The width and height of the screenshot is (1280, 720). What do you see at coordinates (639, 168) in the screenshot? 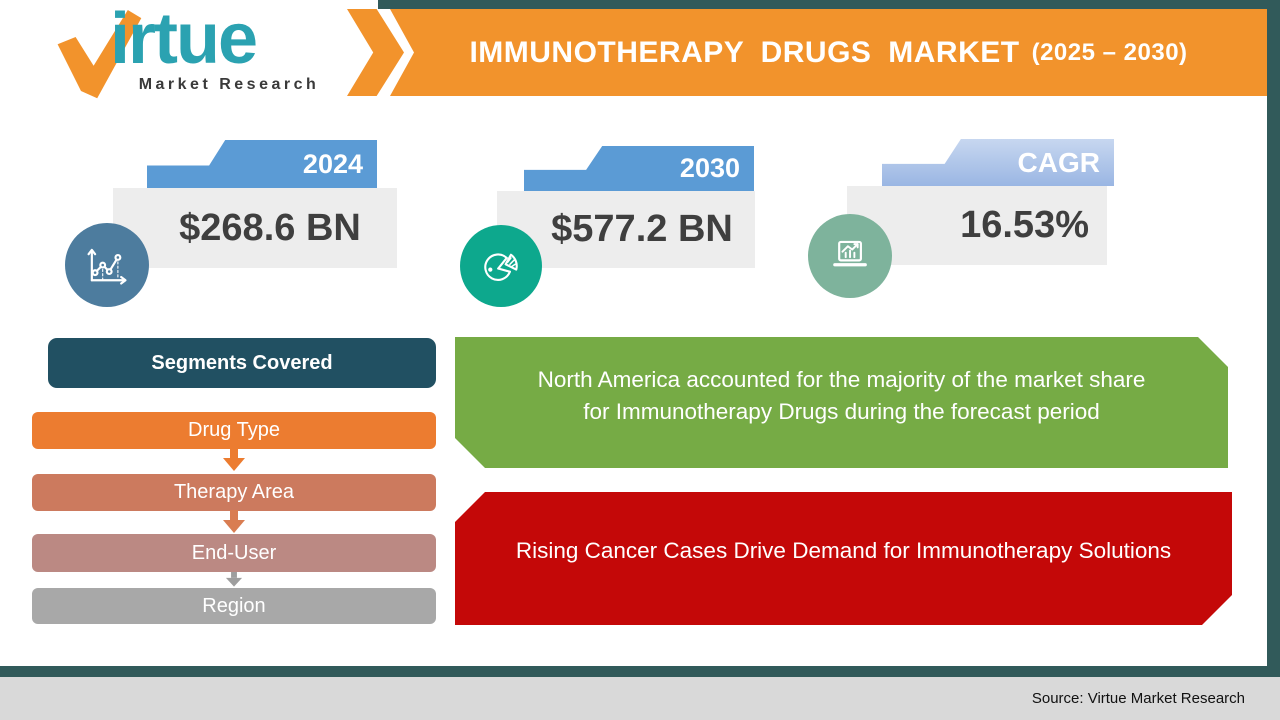
I see `stat-tab-2030: 2030` at bounding box center [639, 168].